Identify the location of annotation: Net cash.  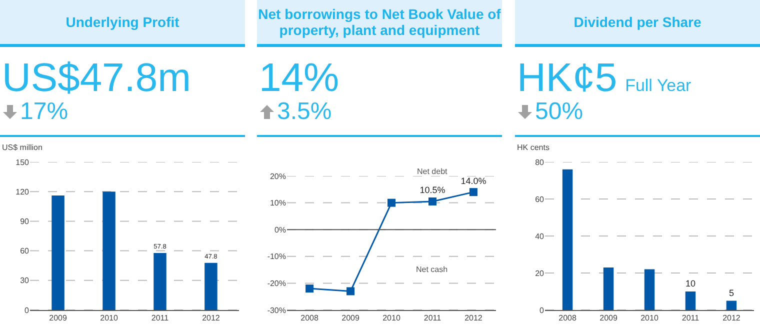
(432, 269).